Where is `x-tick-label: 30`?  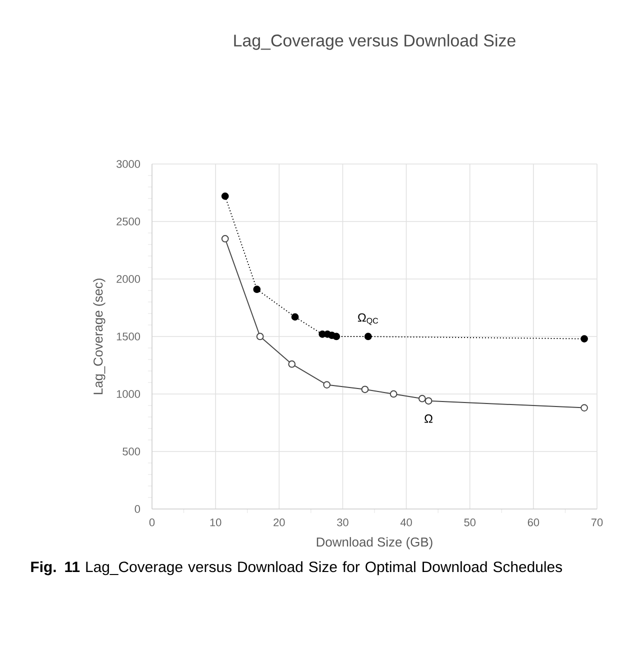
x-tick-label: 30 is located at coordinates (342, 522).